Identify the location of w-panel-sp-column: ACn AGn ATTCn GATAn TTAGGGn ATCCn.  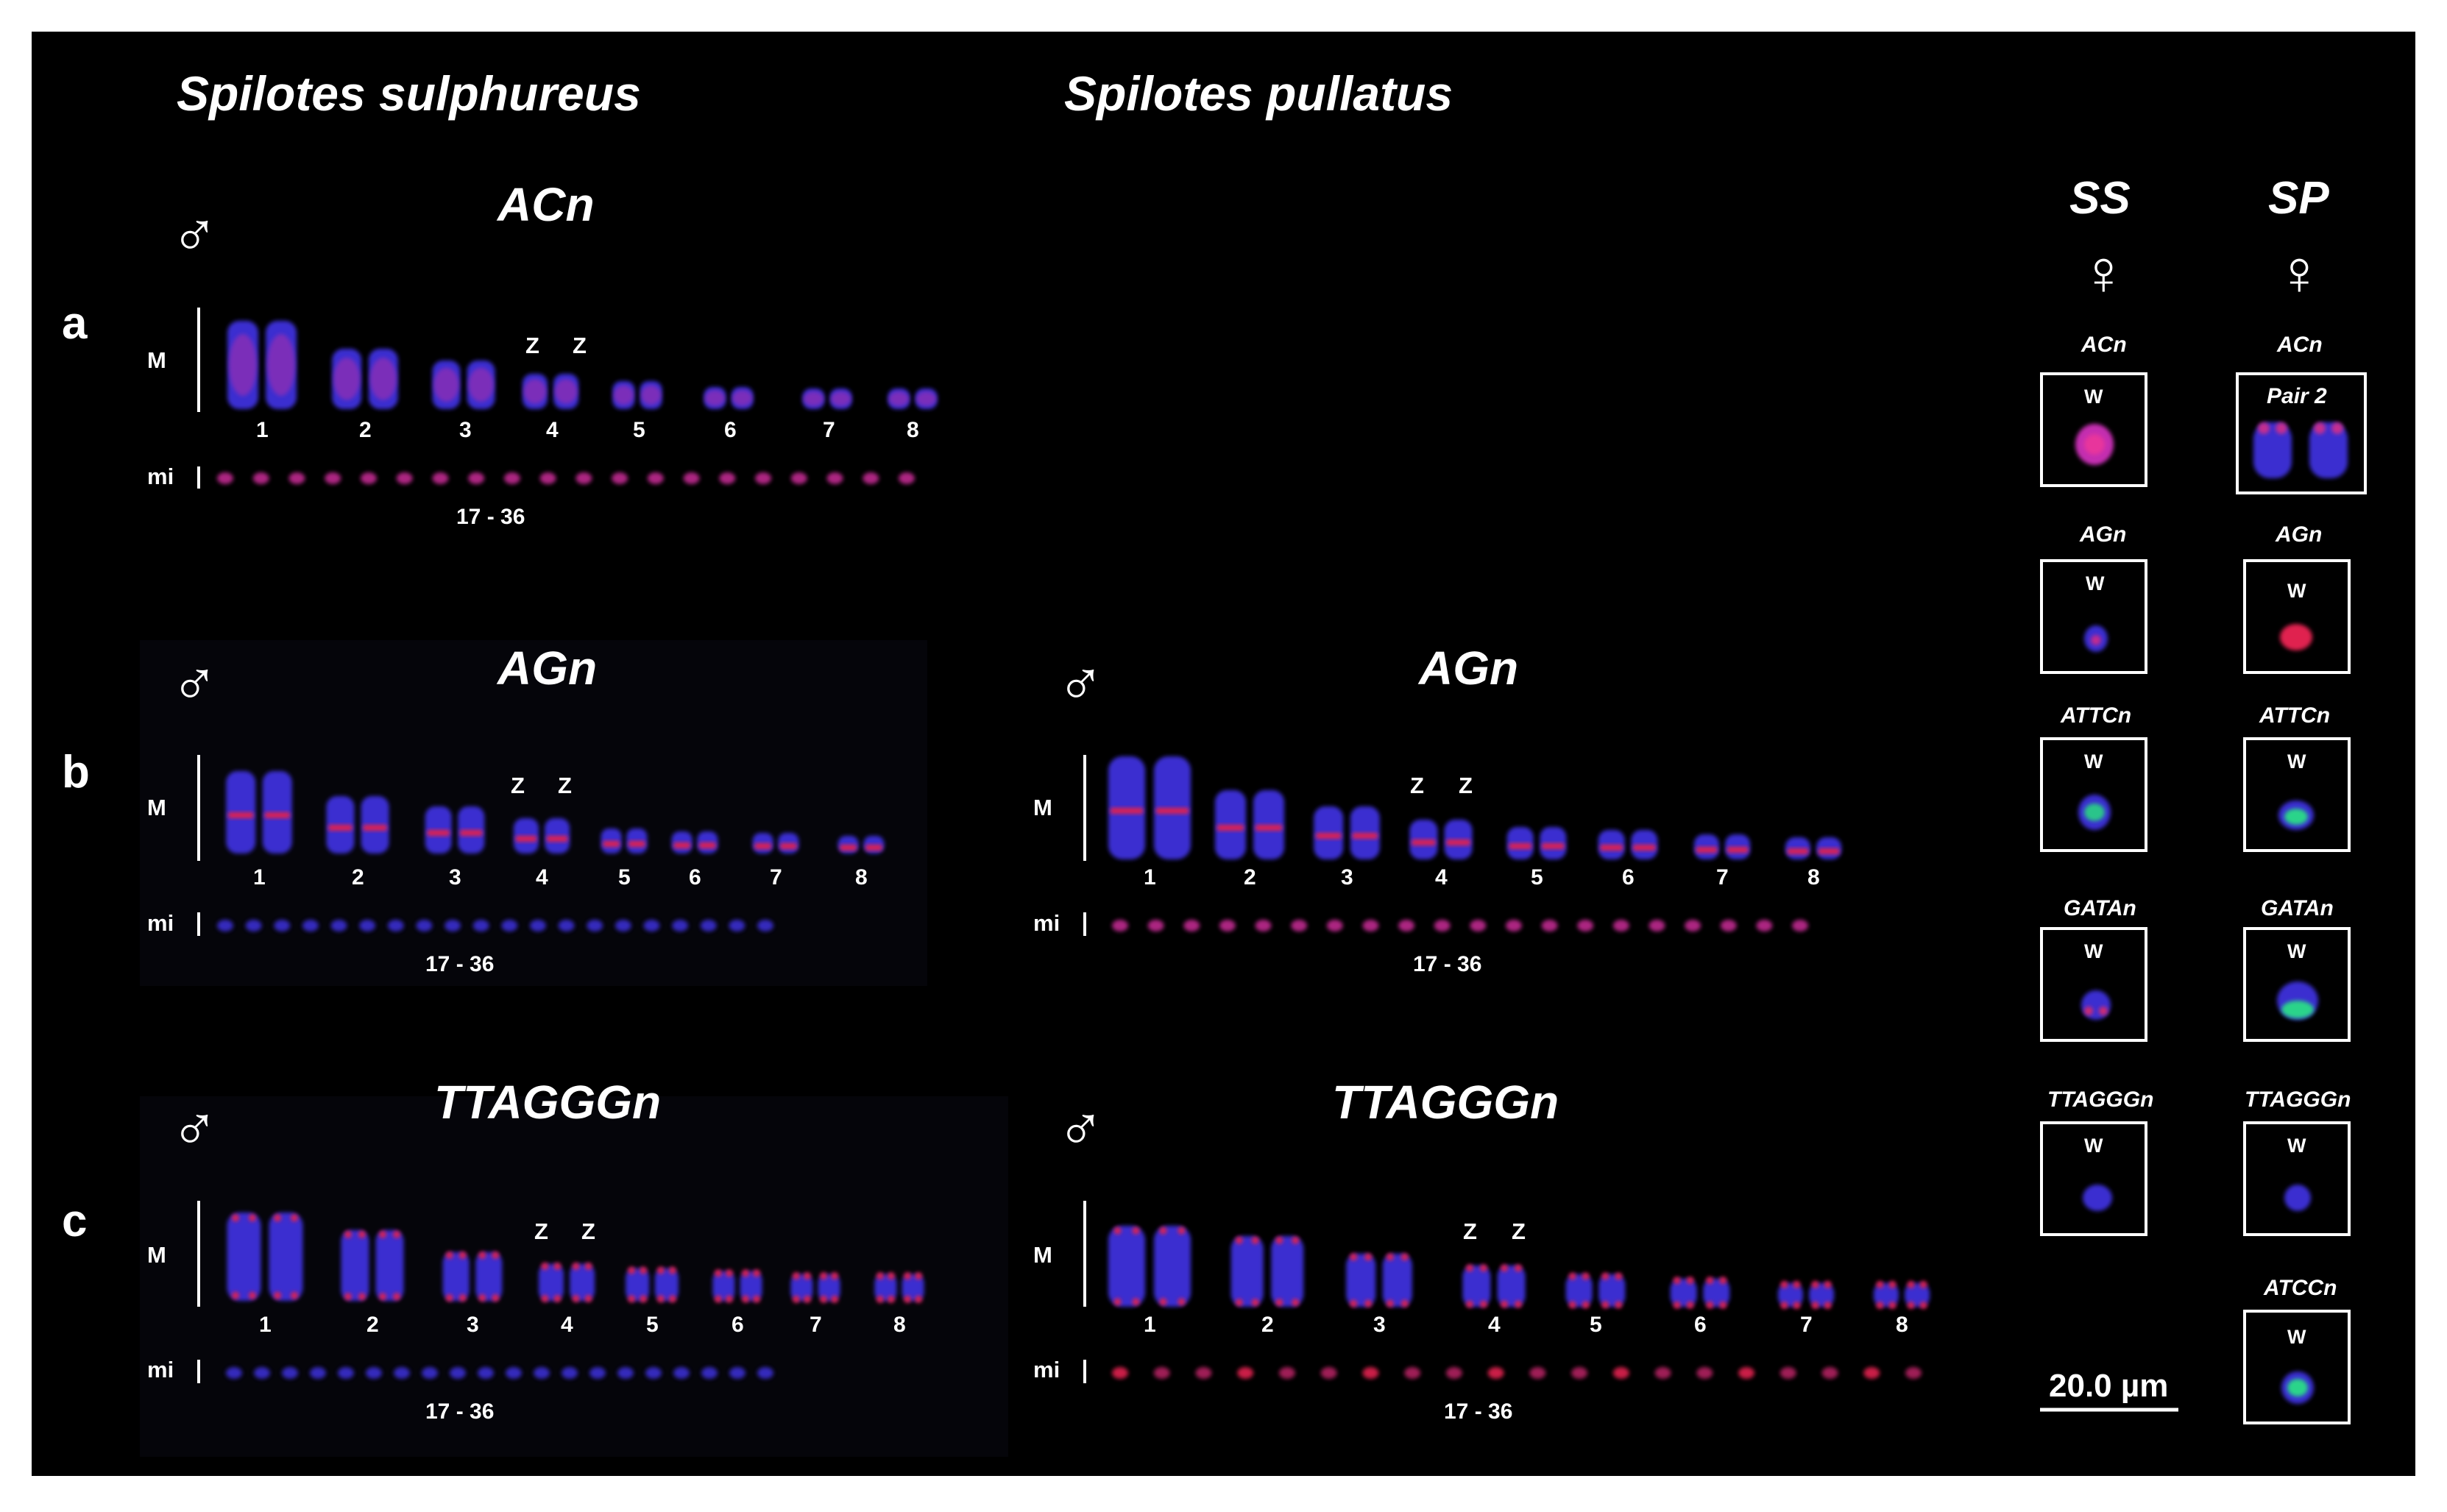
(2298, 816).